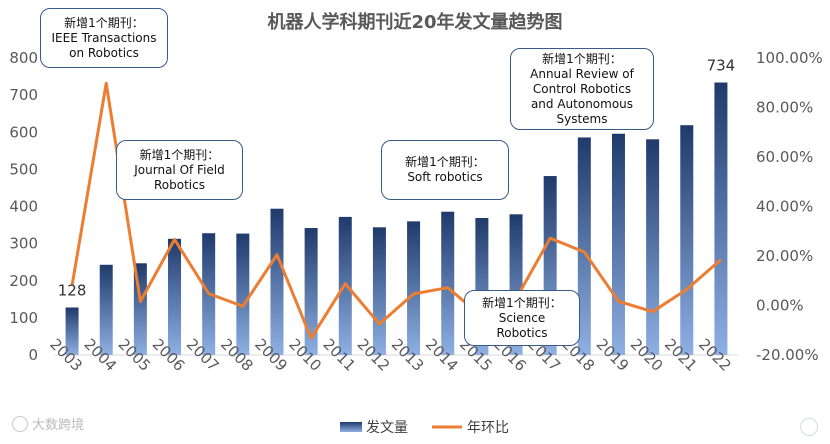 Image resolution: width=830 pixels, height=444 pixels. Describe the element at coordinates (522, 318) in the screenshot. I see `annotation-science-robotics: 新增1个期刊： Science Robotics` at that location.